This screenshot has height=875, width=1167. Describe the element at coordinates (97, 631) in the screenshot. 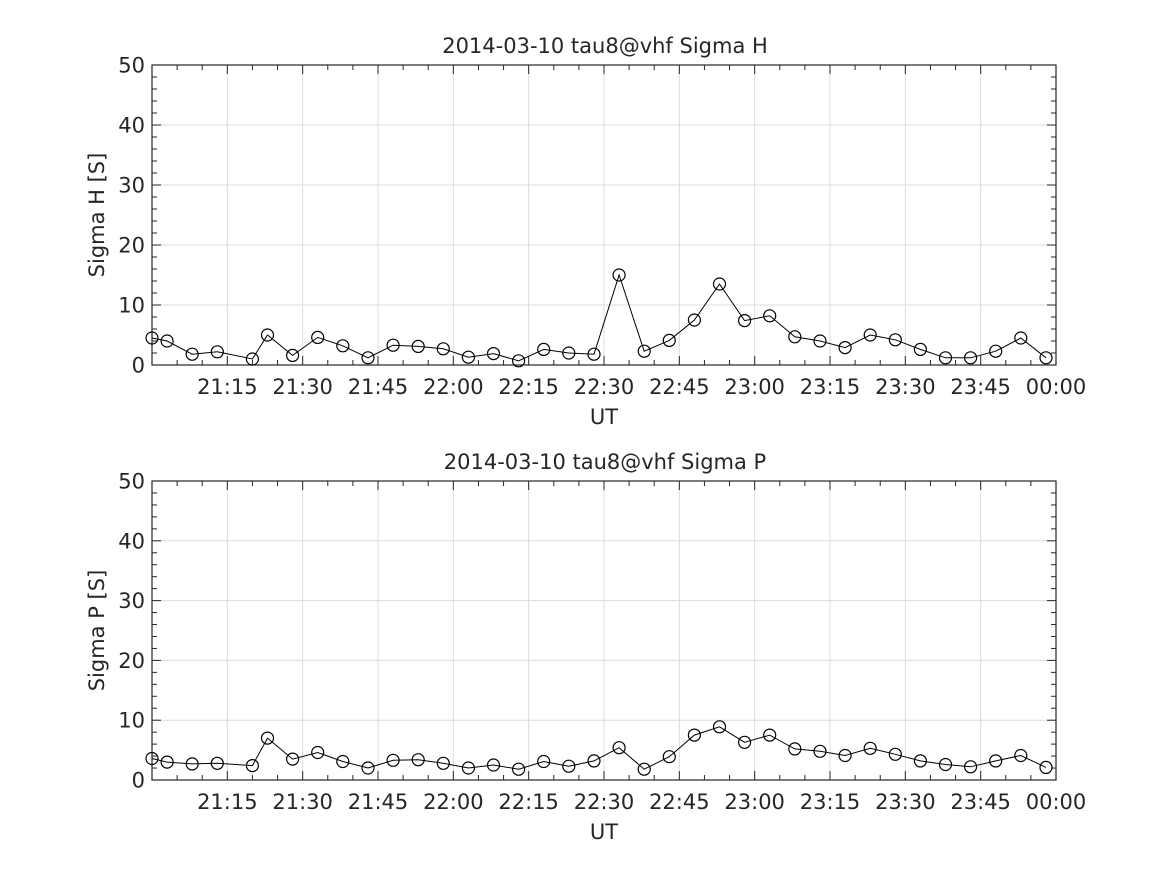

I see `y-axis-label: Sigma P [S]` at that location.